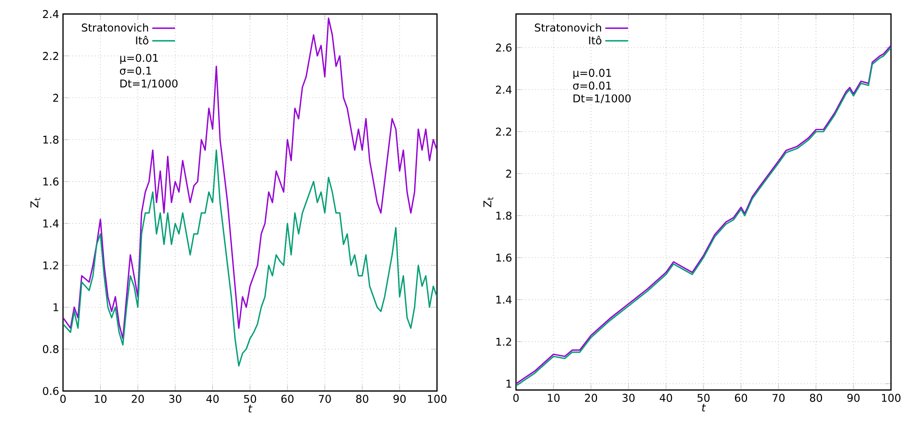 This screenshot has width=904, height=425. Describe the element at coordinates (136, 70) in the screenshot. I see `annotation: σ=0.1` at that location.